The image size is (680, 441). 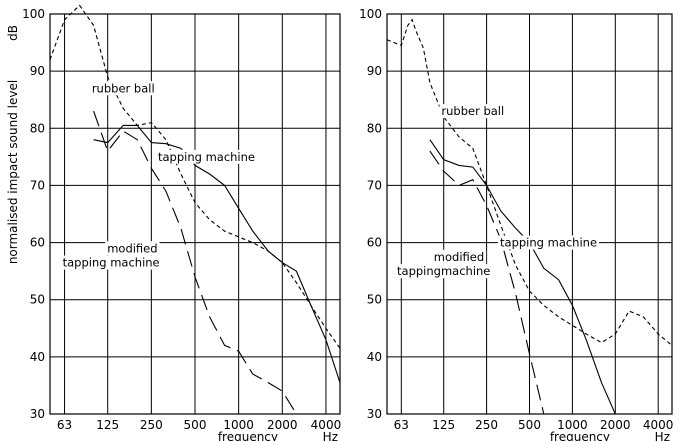 I want to click on y-axis-label: normalised impact sound level, so click(x=13, y=172).